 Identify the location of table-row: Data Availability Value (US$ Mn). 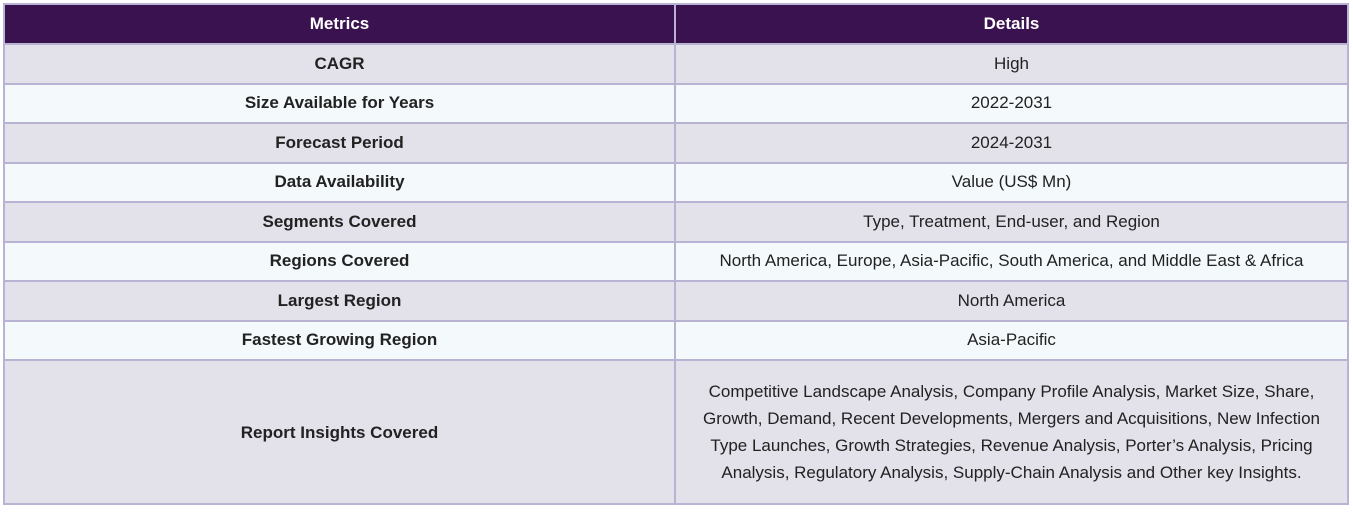
(676, 182).